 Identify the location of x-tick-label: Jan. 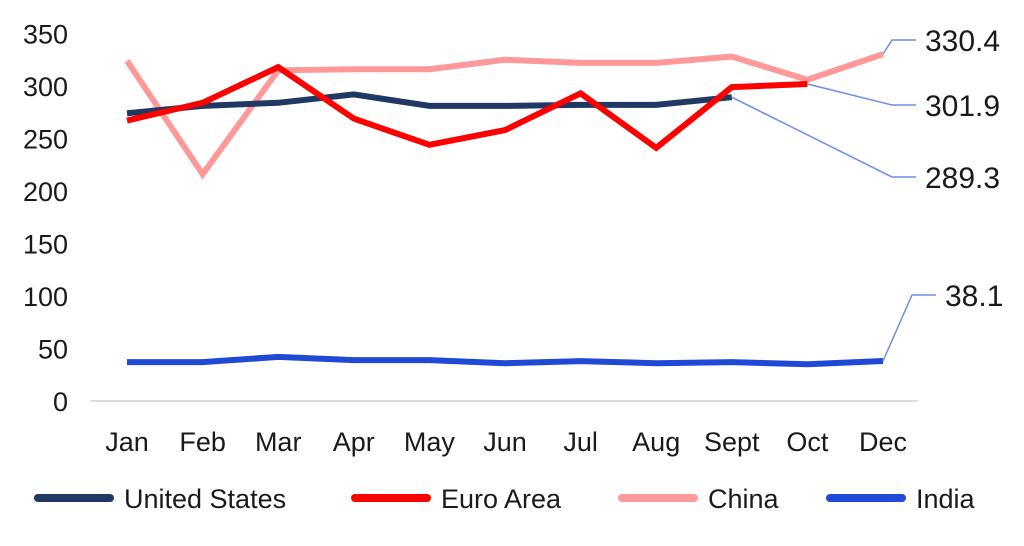
(127, 442).